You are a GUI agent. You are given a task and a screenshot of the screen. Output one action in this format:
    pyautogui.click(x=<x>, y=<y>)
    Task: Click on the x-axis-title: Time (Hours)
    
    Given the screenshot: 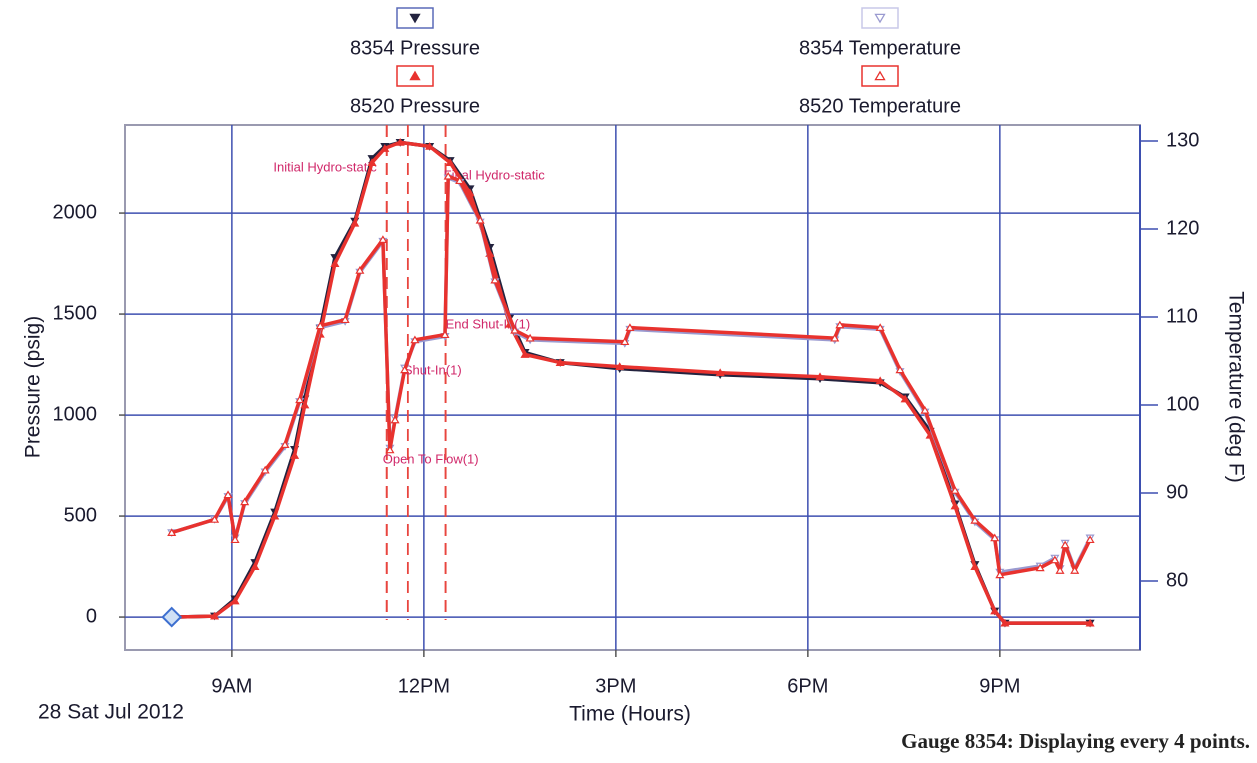 What is the action you would take?
    pyautogui.click(x=630, y=714)
    